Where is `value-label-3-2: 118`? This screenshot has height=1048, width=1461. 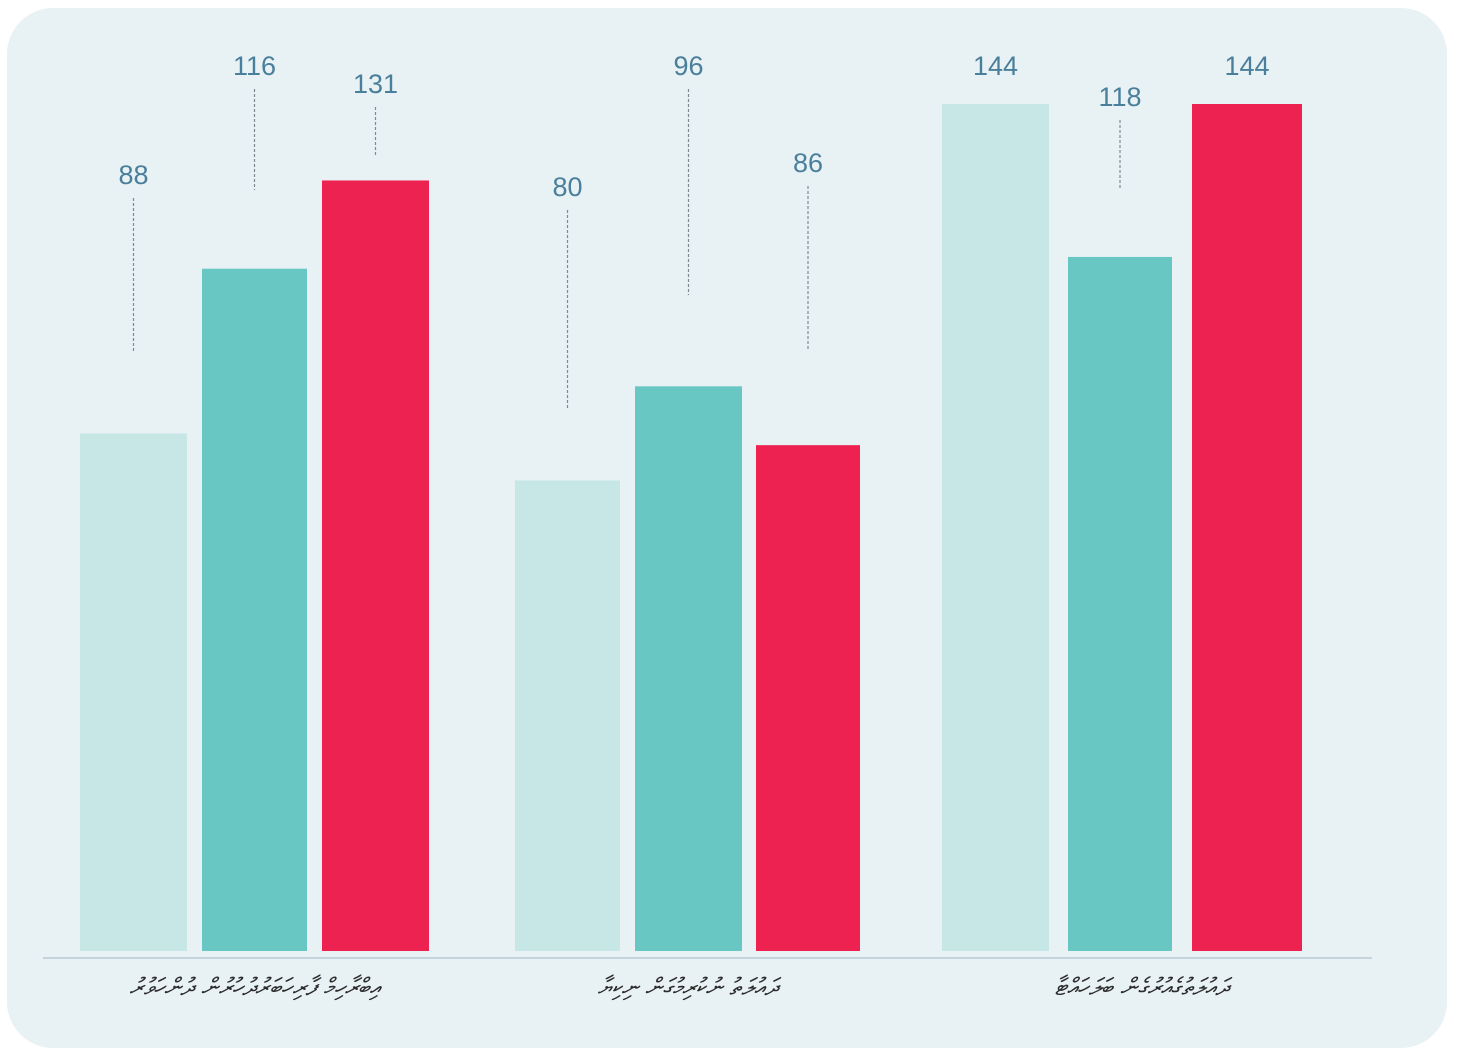 value-label-3-2: 118 is located at coordinates (1119, 97).